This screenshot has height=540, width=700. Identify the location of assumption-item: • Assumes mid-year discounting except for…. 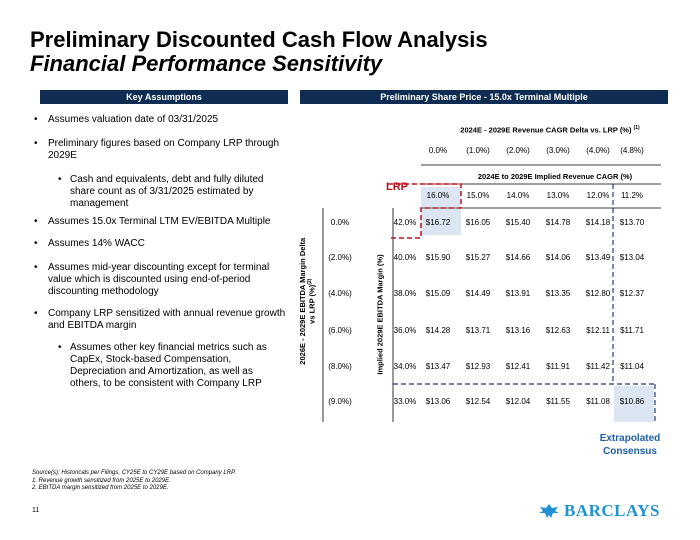
(152, 279).